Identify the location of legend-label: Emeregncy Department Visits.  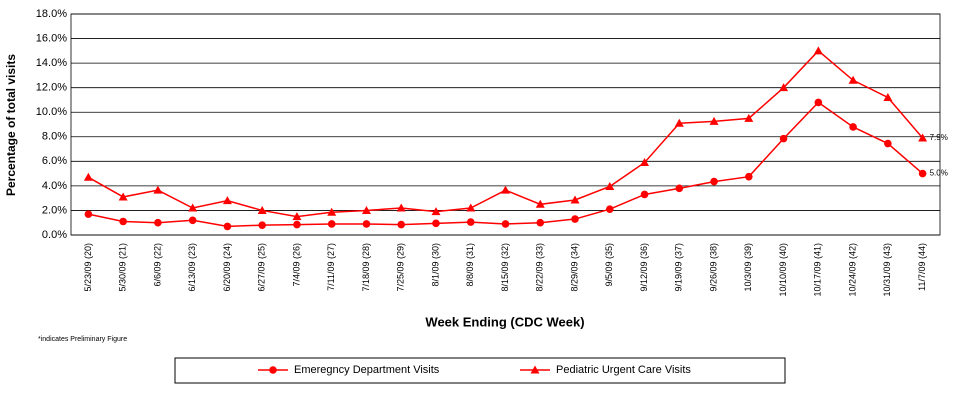
(367, 370).